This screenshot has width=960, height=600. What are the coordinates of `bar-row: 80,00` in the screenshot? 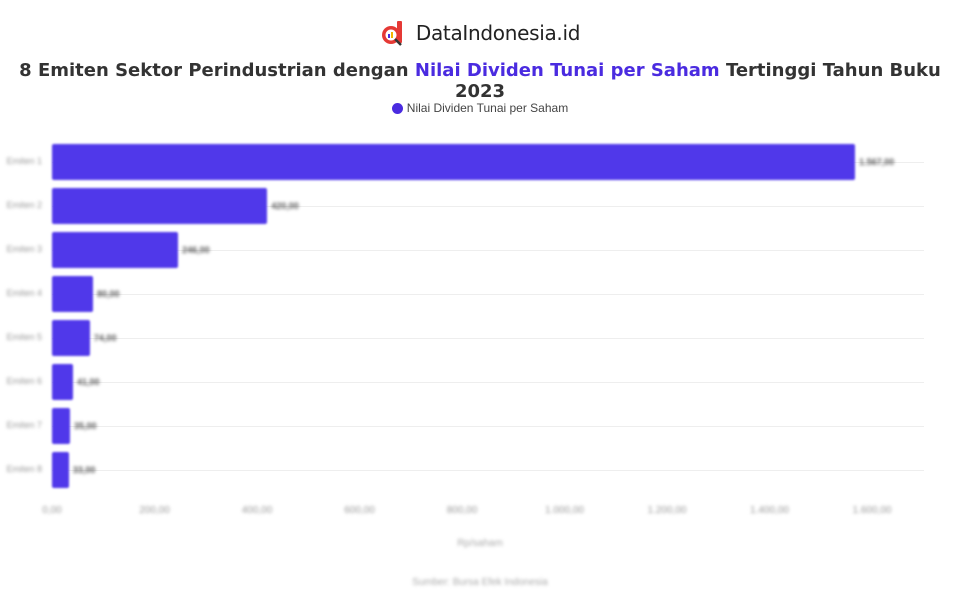 It's located at (488, 294).